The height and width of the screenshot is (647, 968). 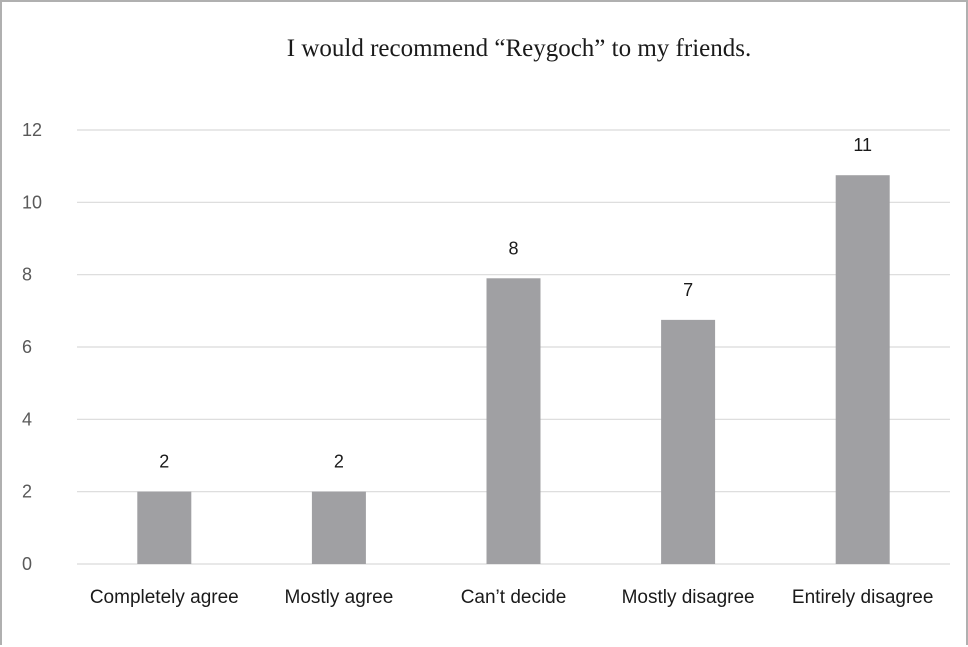 I want to click on data-label: 11, so click(x=862, y=145).